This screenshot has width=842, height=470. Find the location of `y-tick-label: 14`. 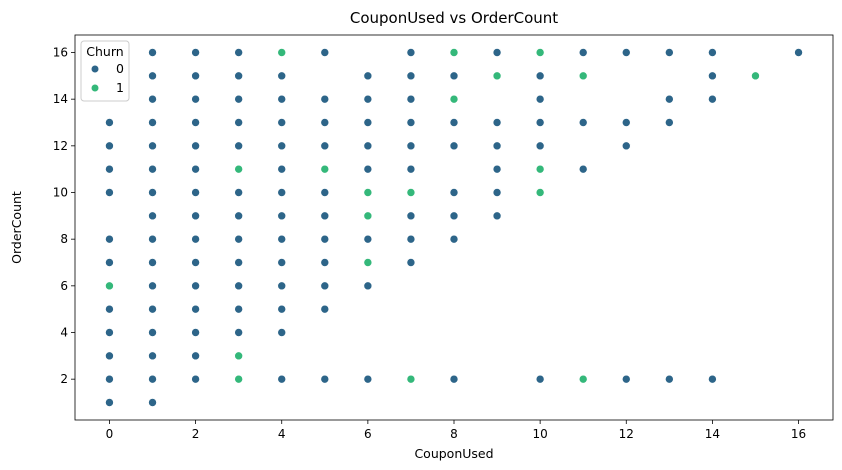

y-tick-label: 14 is located at coordinates (60, 99).